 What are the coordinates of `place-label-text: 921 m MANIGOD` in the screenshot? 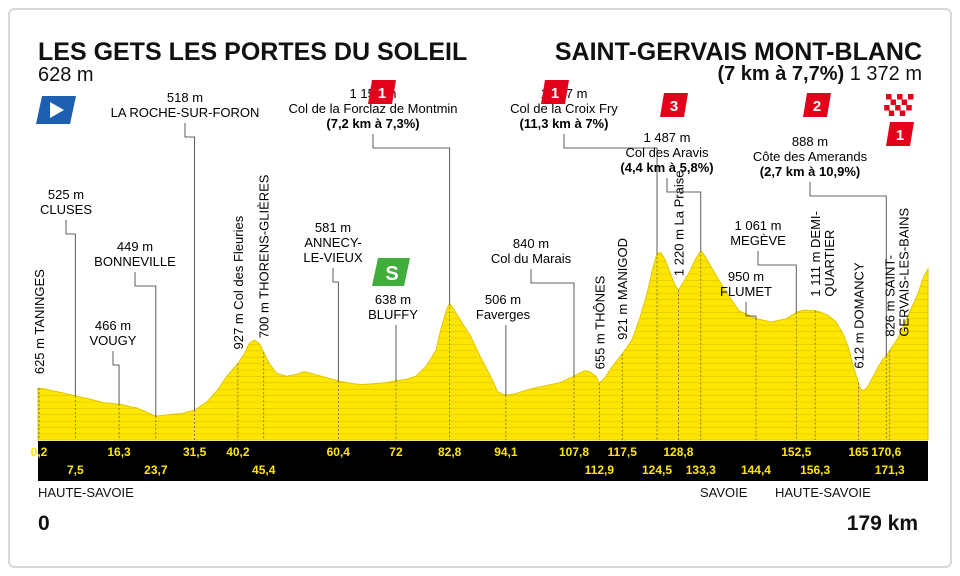 It's located at (622, 289).